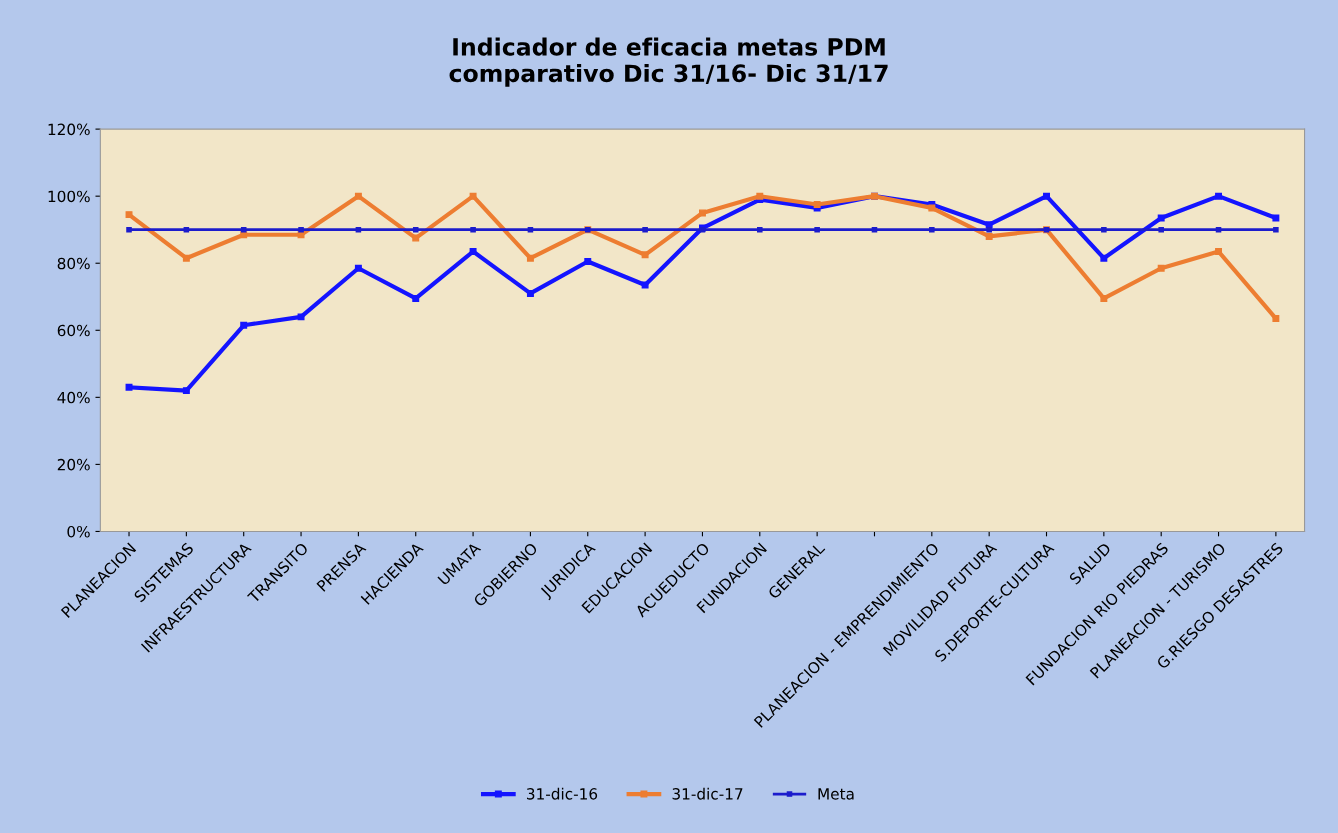  I want to click on y-tick-label: 80%, so click(73, 263).